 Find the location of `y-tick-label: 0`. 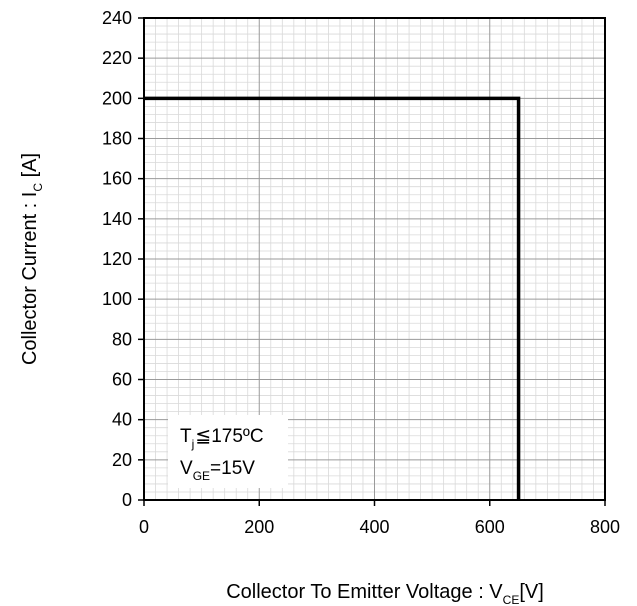

y-tick-label: 0 is located at coordinates (127, 500).